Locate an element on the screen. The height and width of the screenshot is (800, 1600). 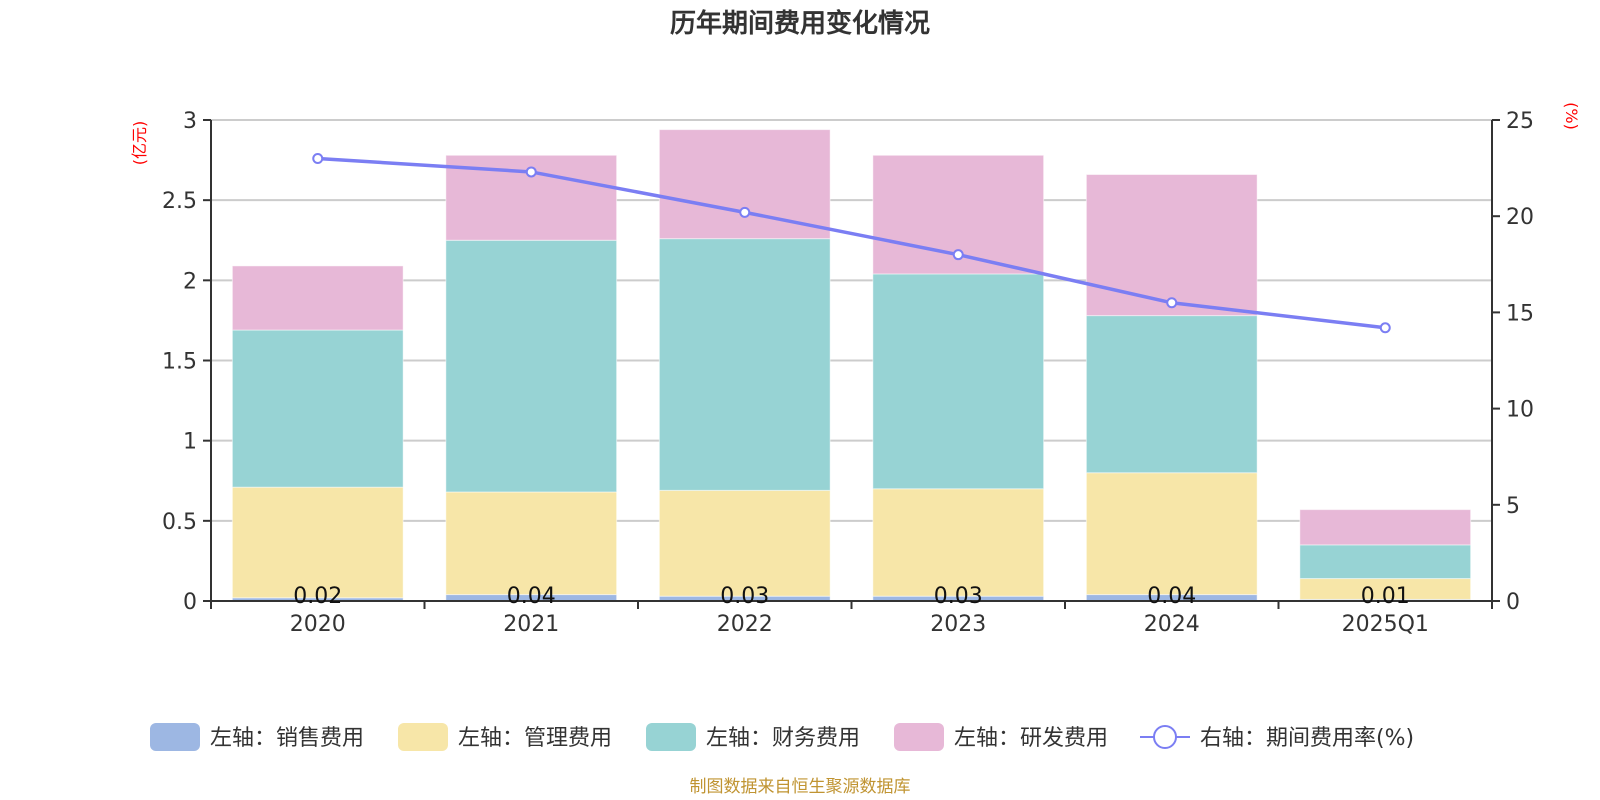
left-axis-tick-label: 2.5 is located at coordinates (179, 201).